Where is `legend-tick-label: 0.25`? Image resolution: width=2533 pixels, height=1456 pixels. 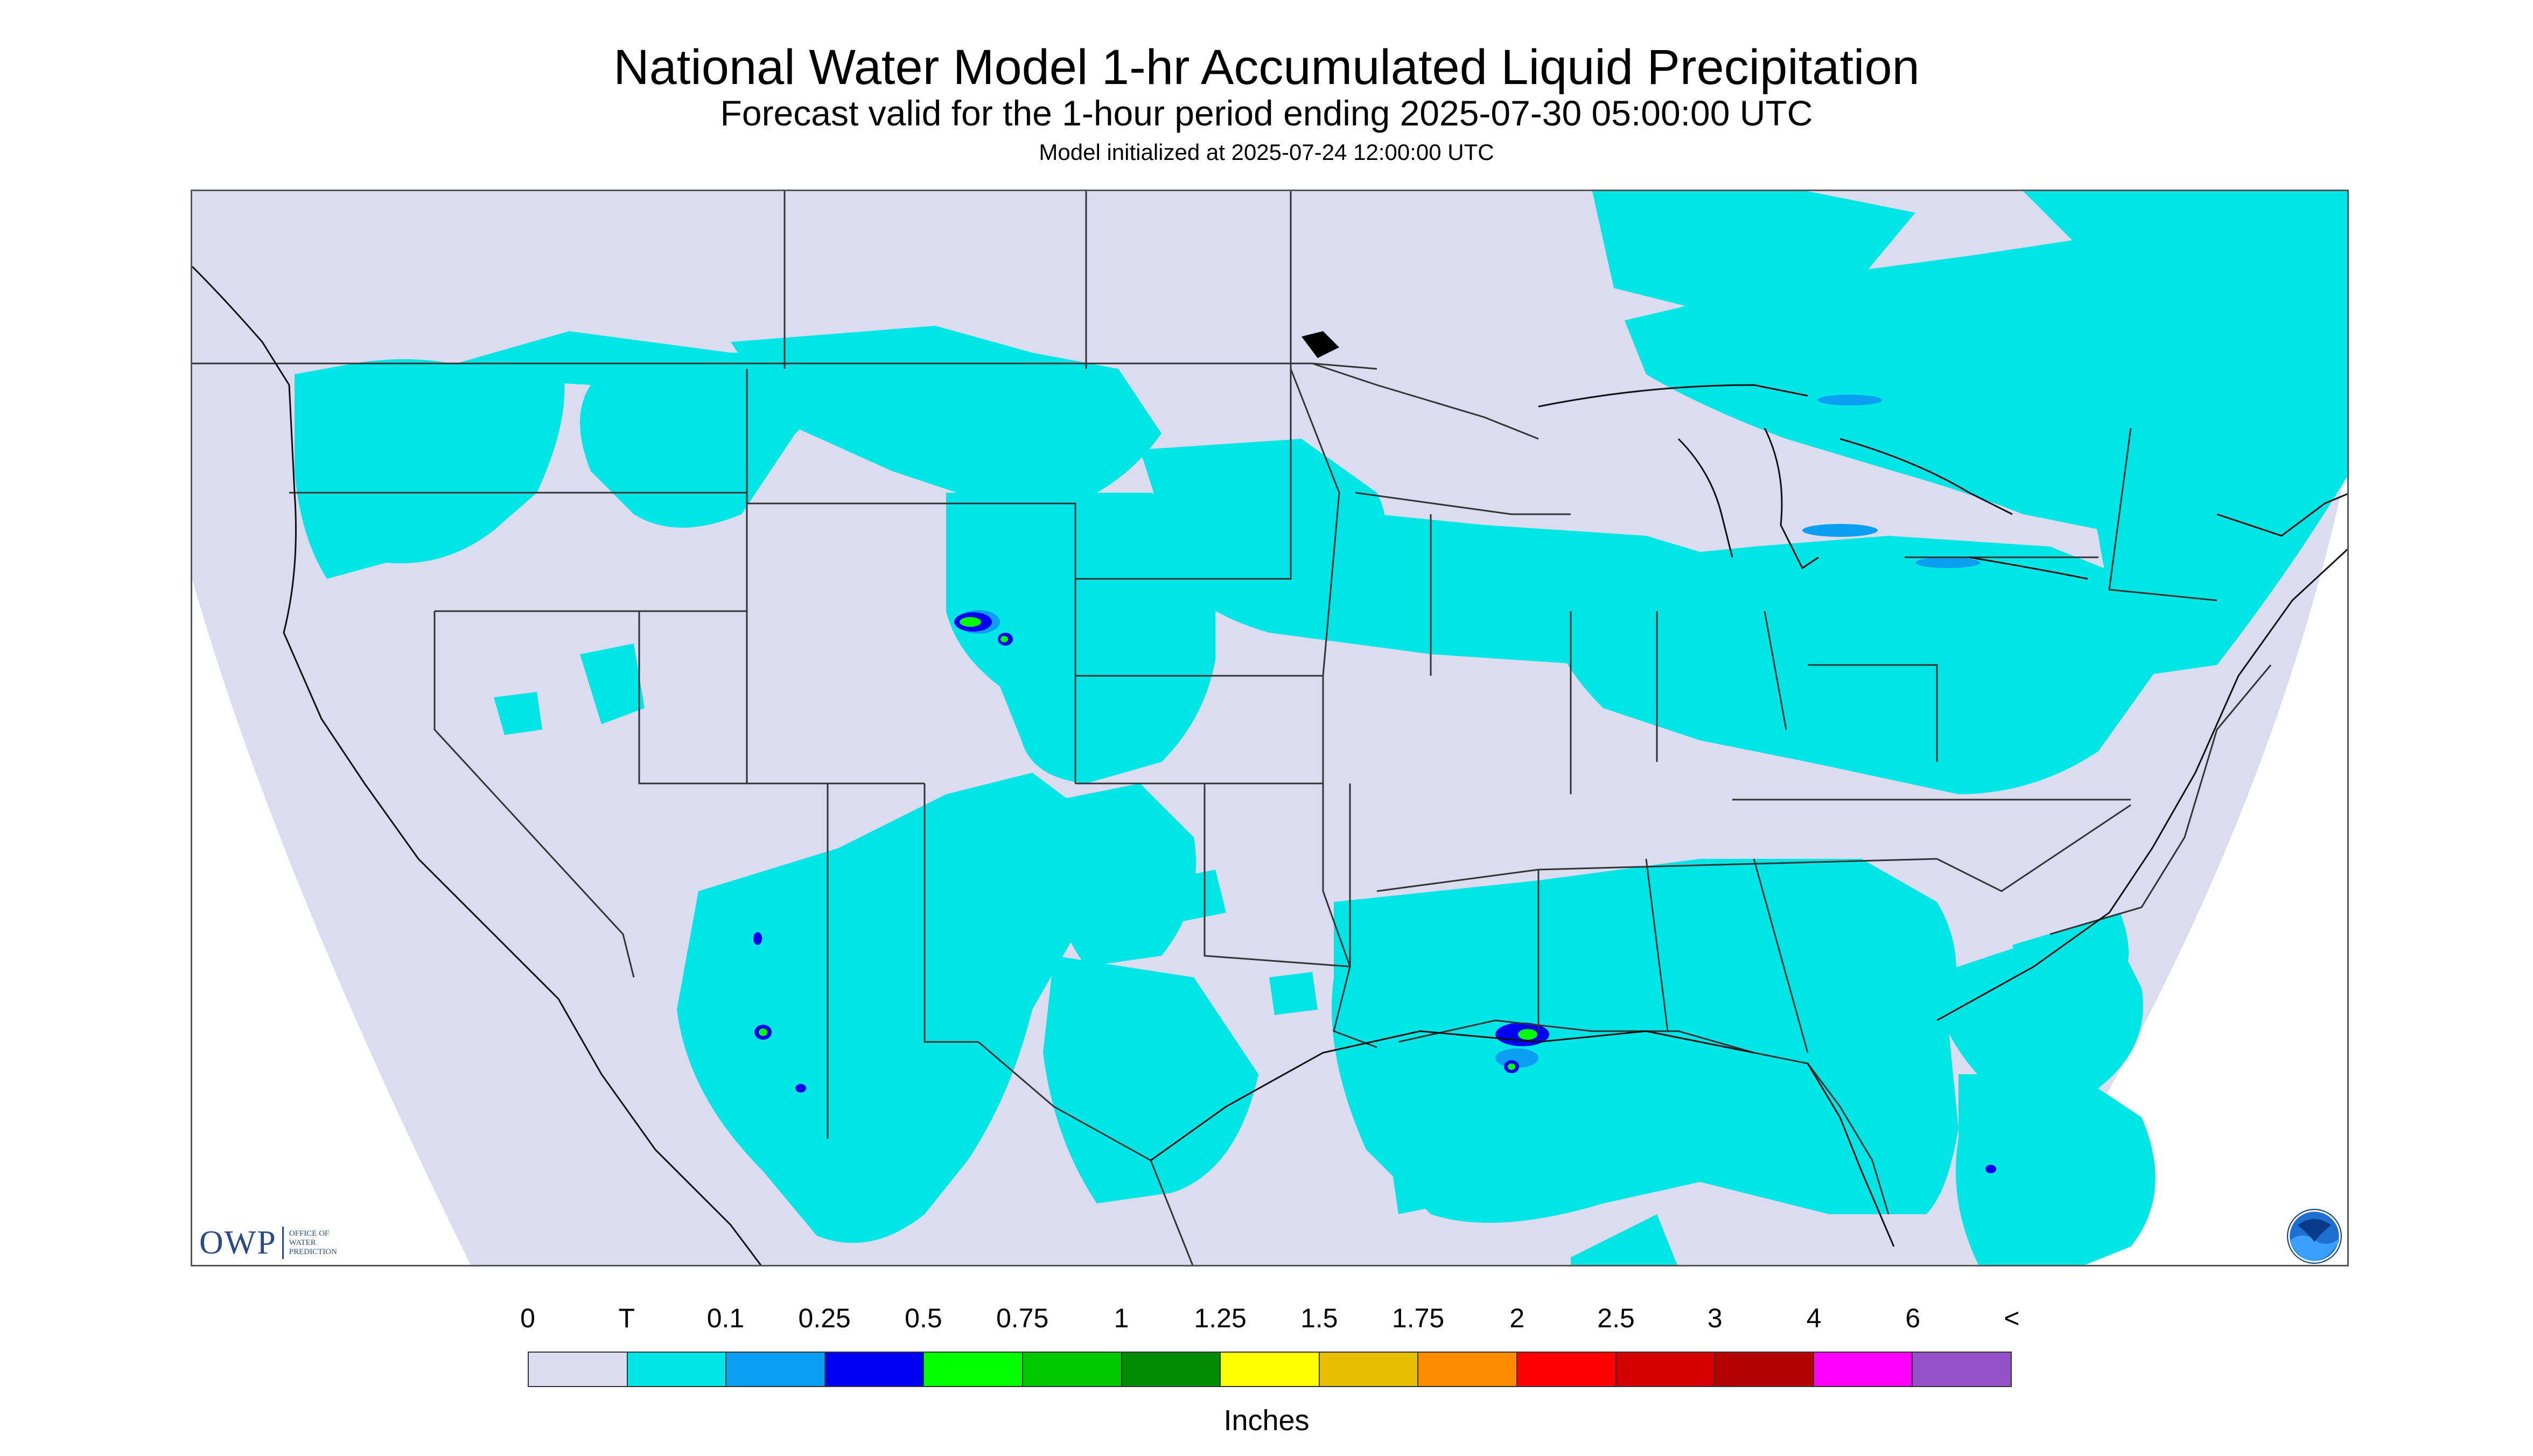 legend-tick-label: 0.25 is located at coordinates (825, 1318).